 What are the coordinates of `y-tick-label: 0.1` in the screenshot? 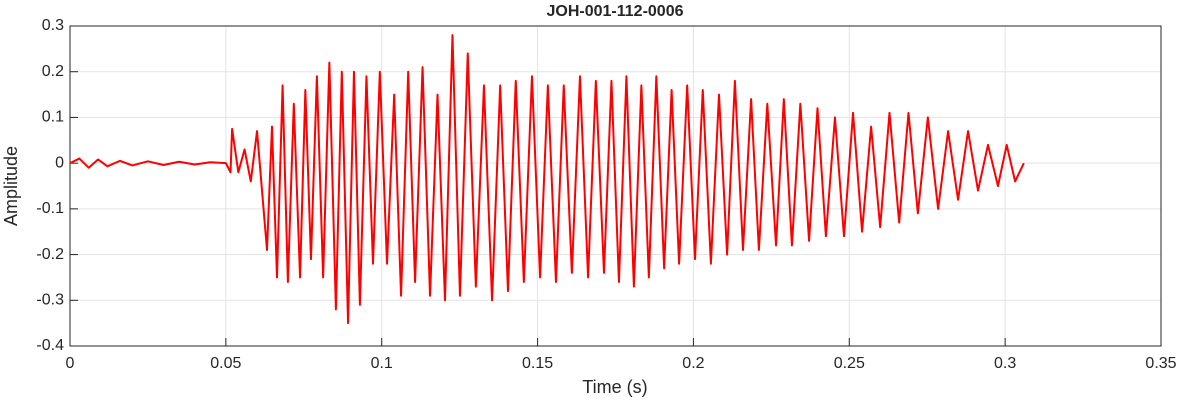 It's located at (53, 117).